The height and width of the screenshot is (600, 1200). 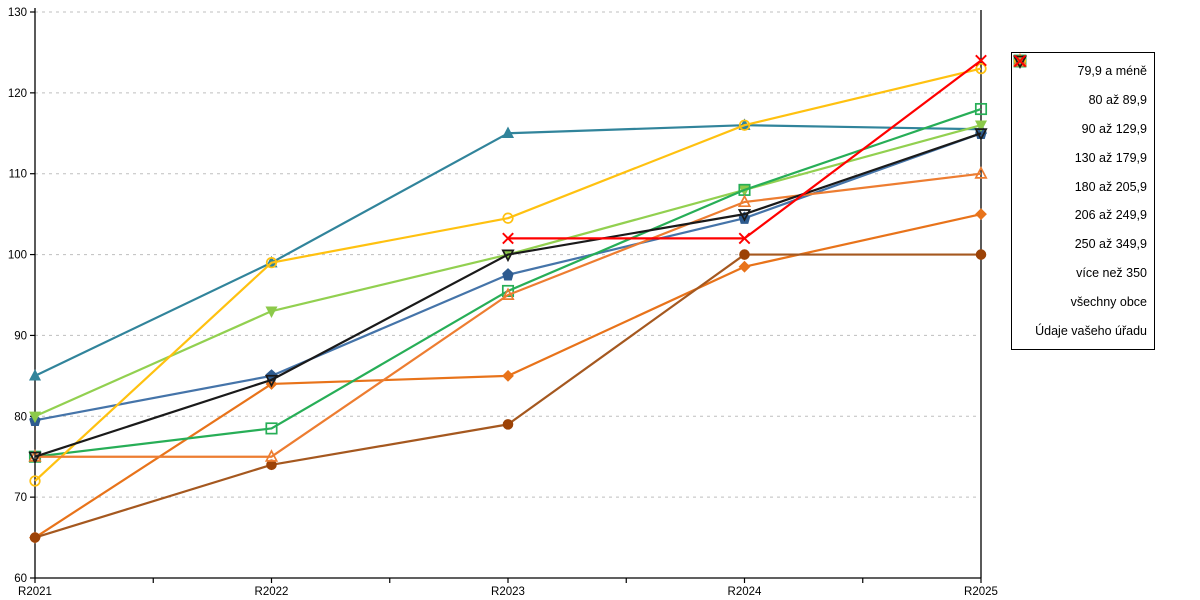 What do you see at coordinates (35, 592) in the screenshot?
I see `x-tick-label: R2021` at bounding box center [35, 592].